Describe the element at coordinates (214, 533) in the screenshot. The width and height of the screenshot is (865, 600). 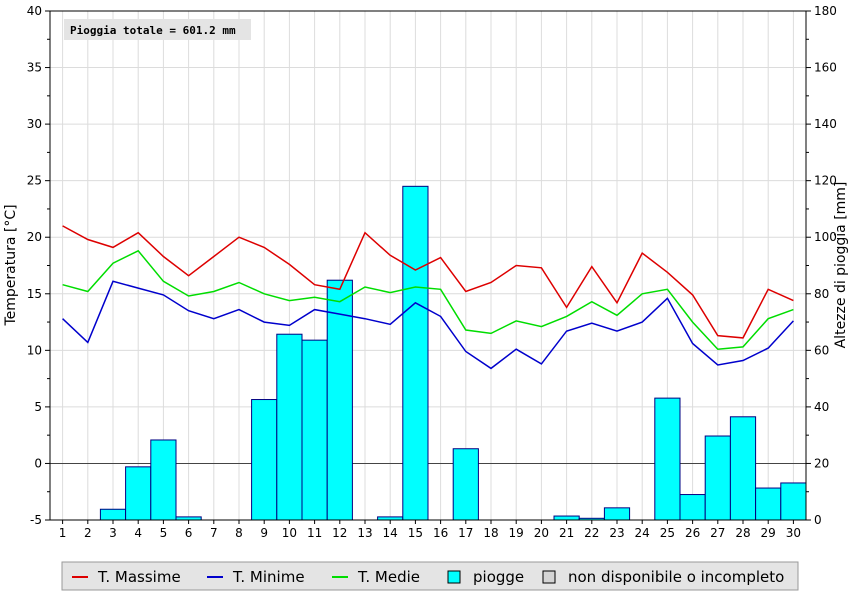
I see `x-tick-label: 7` at that location.